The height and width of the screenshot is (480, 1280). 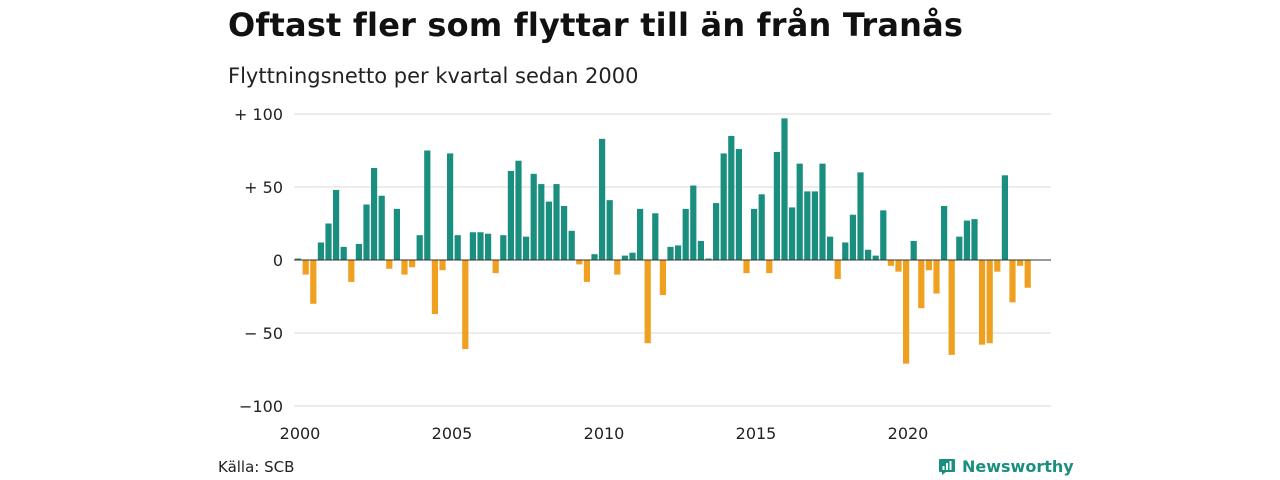 I want to click on x-axis-tick-labels: 2000 2005 2010 2015 2020, so click(x=604, y=433).